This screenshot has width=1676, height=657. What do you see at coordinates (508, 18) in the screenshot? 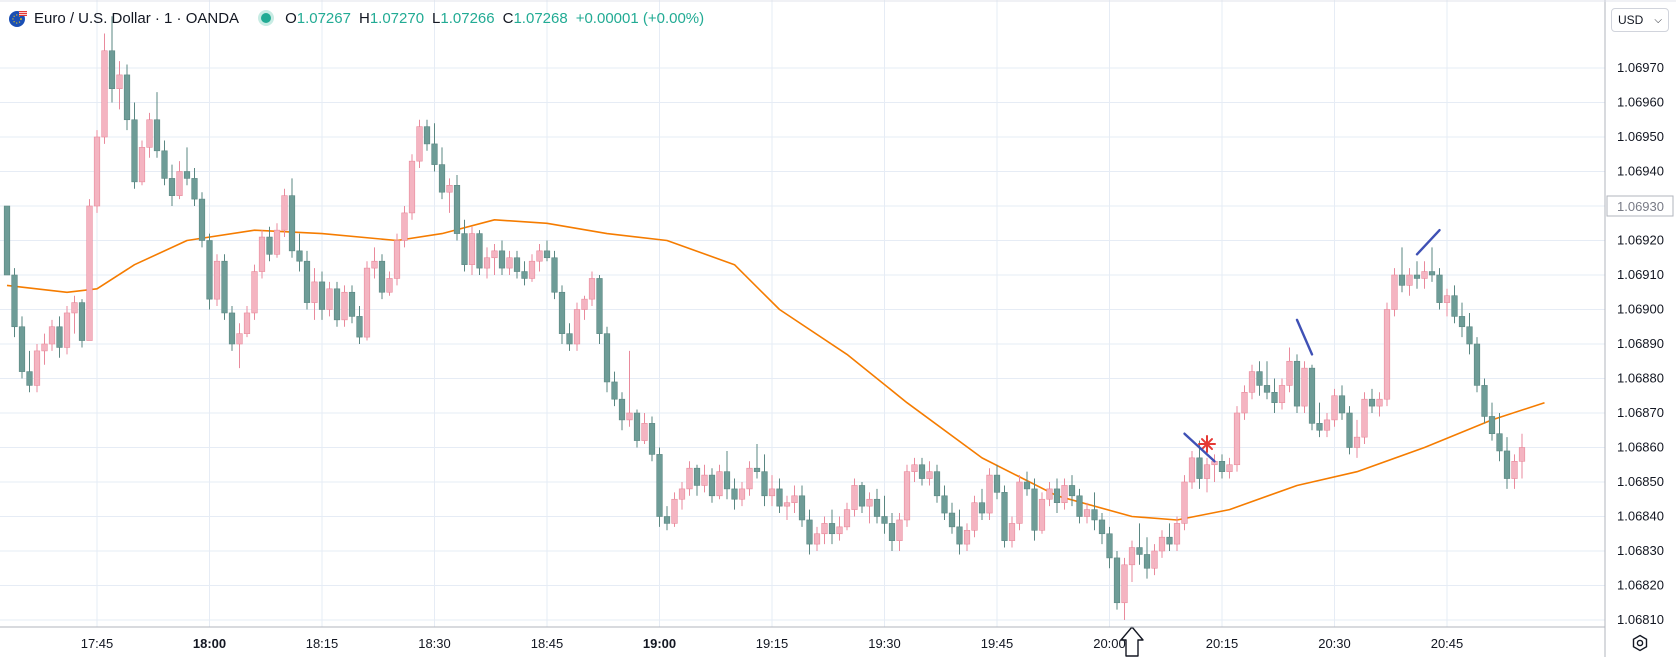
I see `ohlc-close-label: C` at bounding box center [508, 18].